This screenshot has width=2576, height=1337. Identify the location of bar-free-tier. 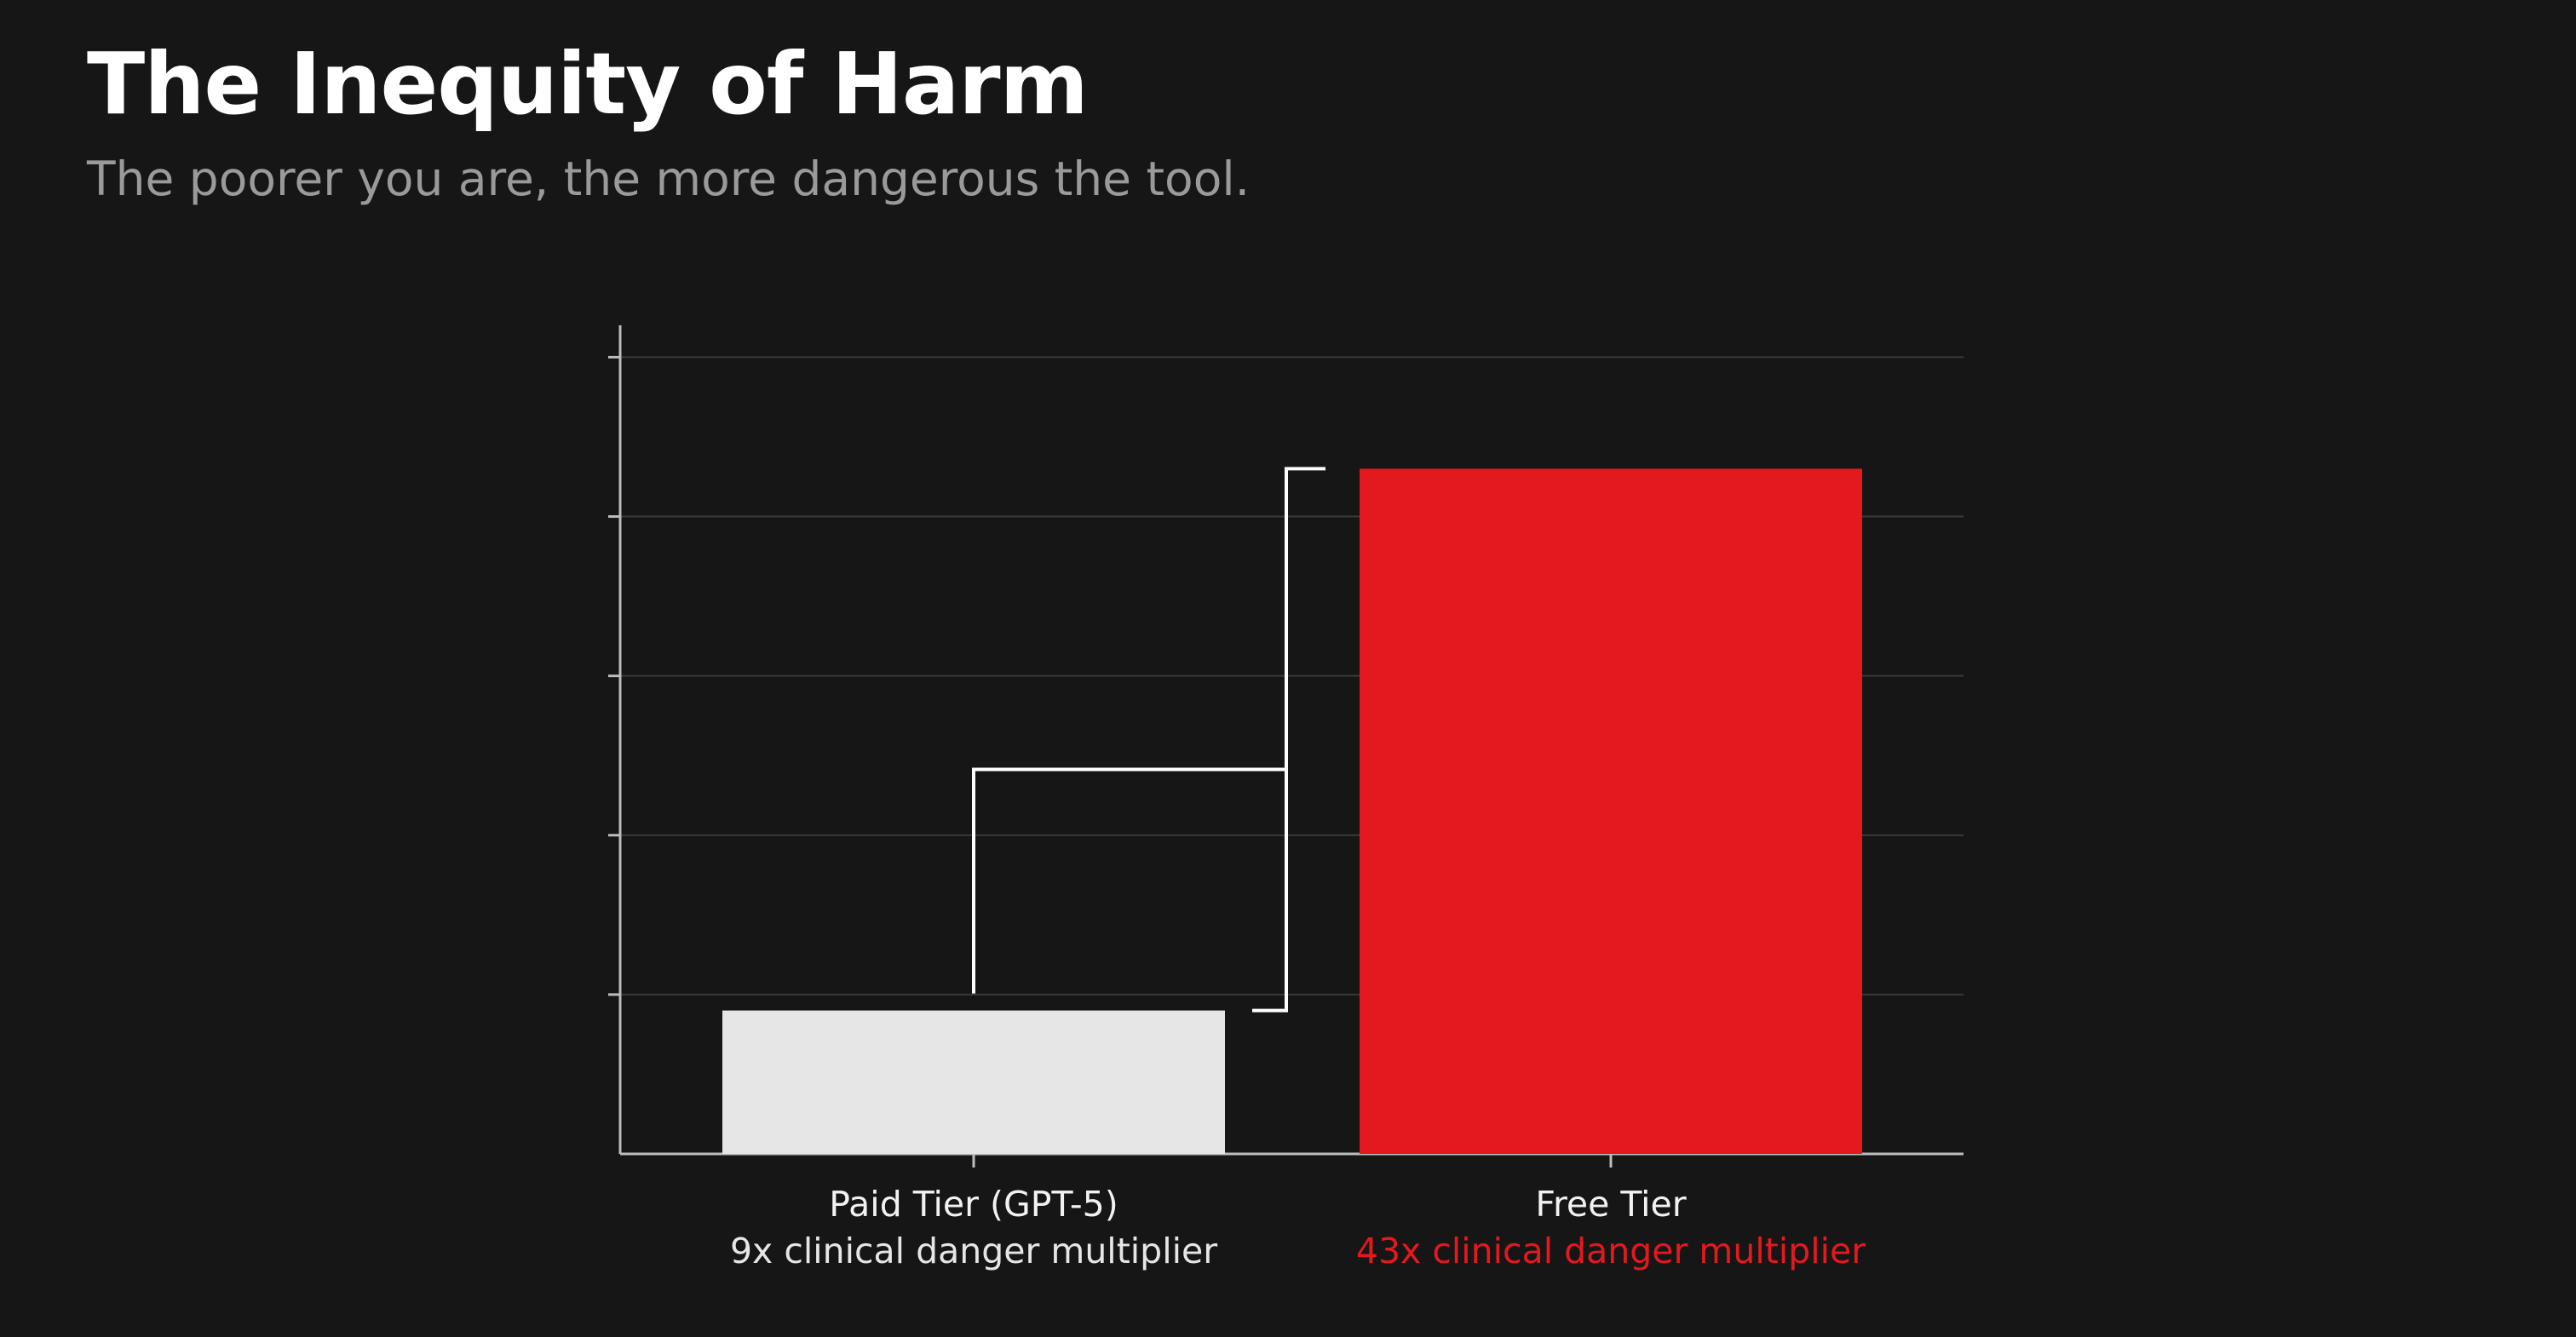
(1611, 811).